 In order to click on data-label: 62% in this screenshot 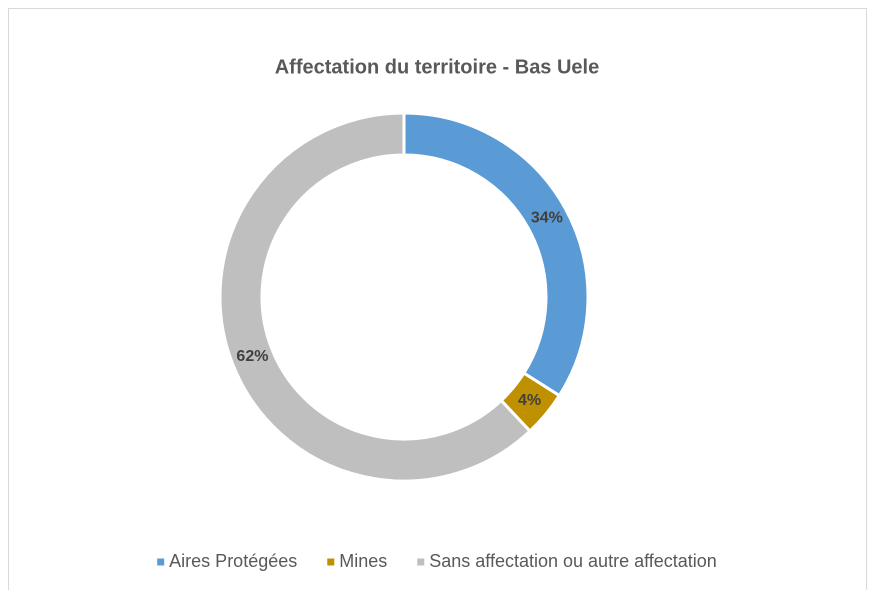, I will do `click(252, 356)`.